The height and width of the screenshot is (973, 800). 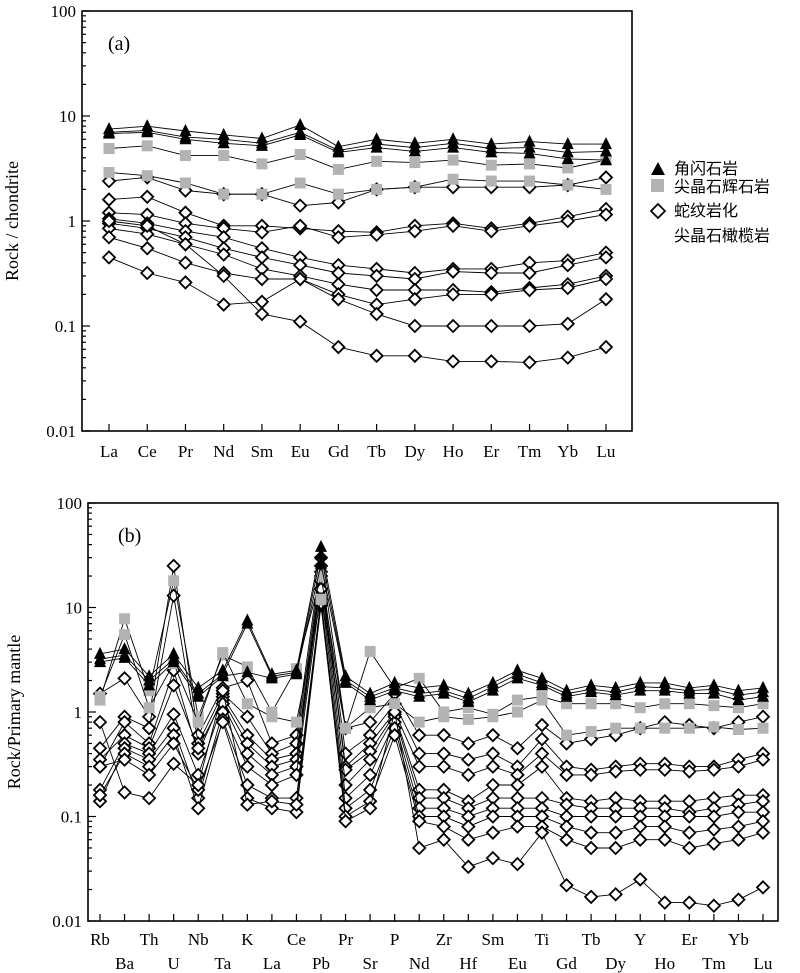 I want to click on panel-b-x-tick-label-lu: Lu, so click(x=763, y=963).